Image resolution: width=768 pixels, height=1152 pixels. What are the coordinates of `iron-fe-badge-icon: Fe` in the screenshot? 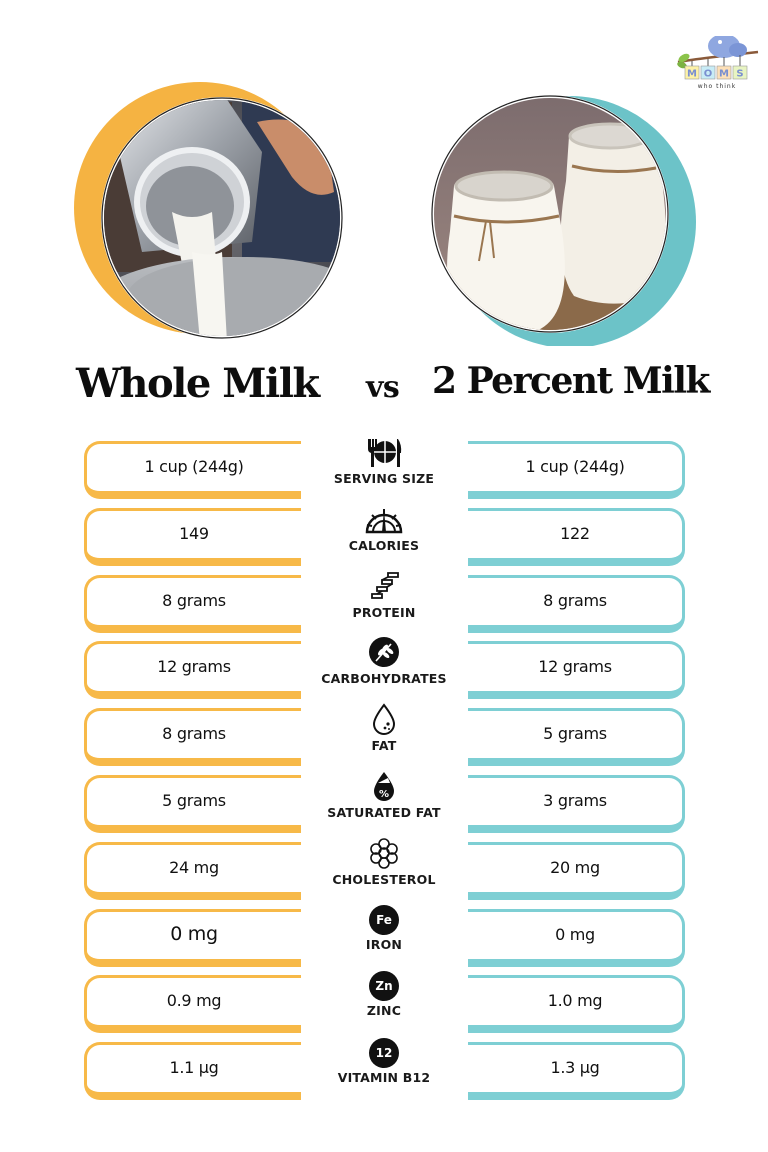 It's located at (384, 920).